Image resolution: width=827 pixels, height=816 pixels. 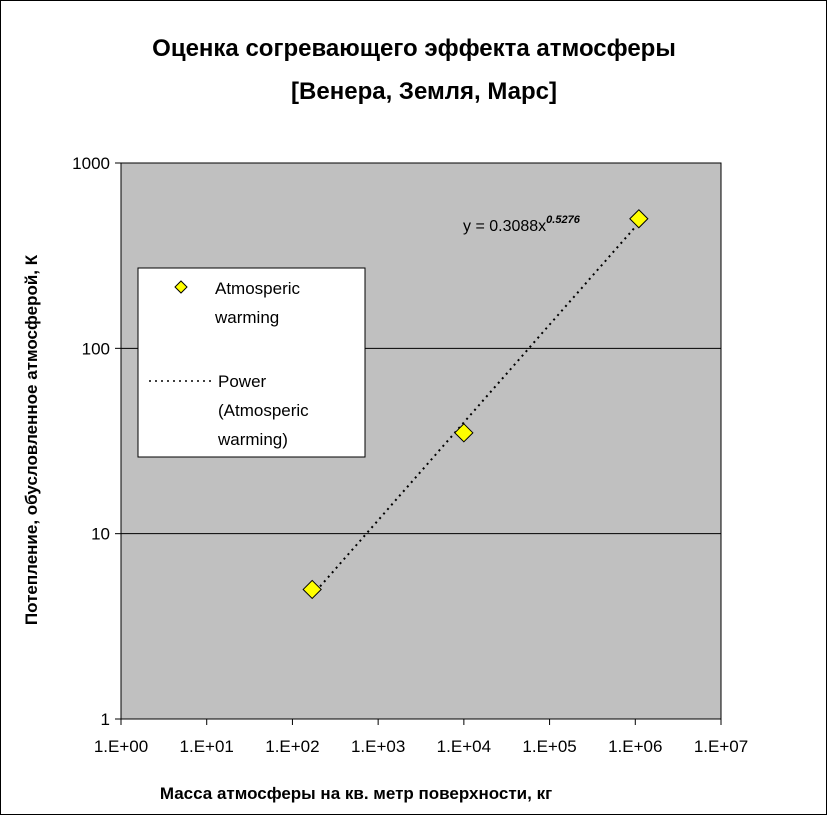 What do you see at coordinates (464, 746) in the screenshot?
I see `x-tick-label: 1.E+04` at bounding box center [464, 746].